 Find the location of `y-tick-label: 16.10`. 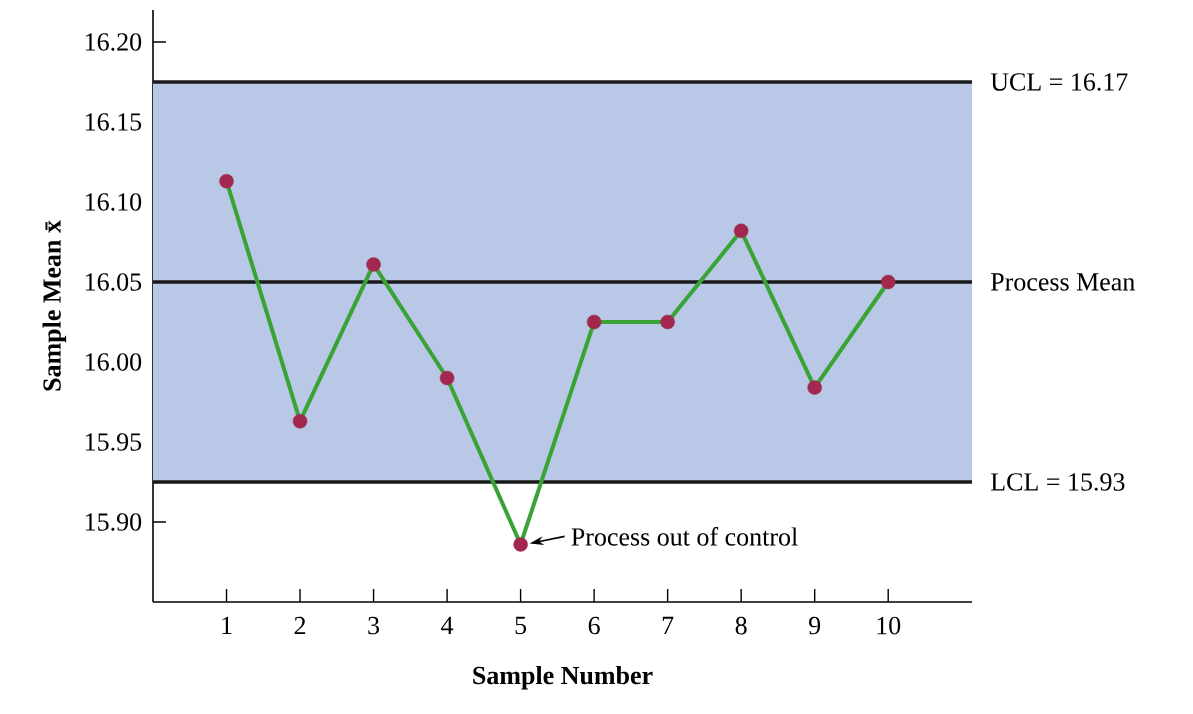

y-tick-label: 16.10 is located at coordinates (113, 202).